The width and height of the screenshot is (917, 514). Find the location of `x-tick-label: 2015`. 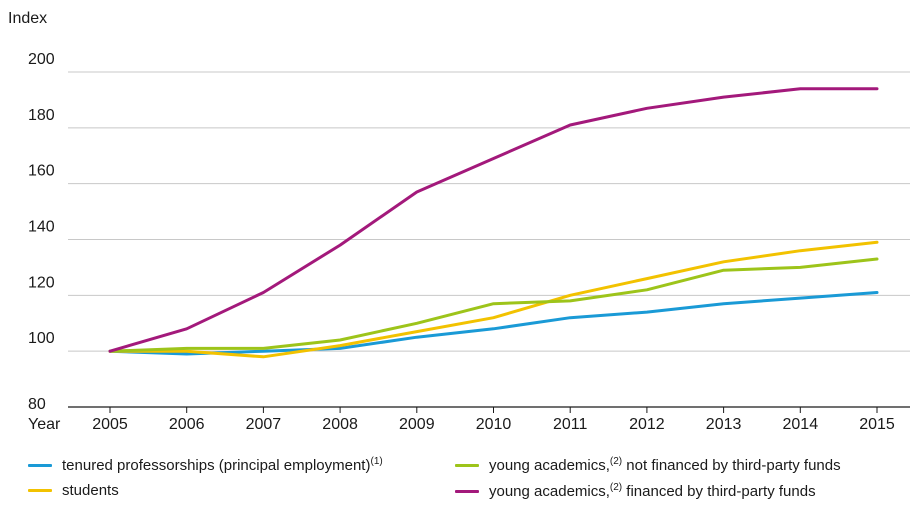

x-tick-label: 2015 is located at coordinates (877, 424).